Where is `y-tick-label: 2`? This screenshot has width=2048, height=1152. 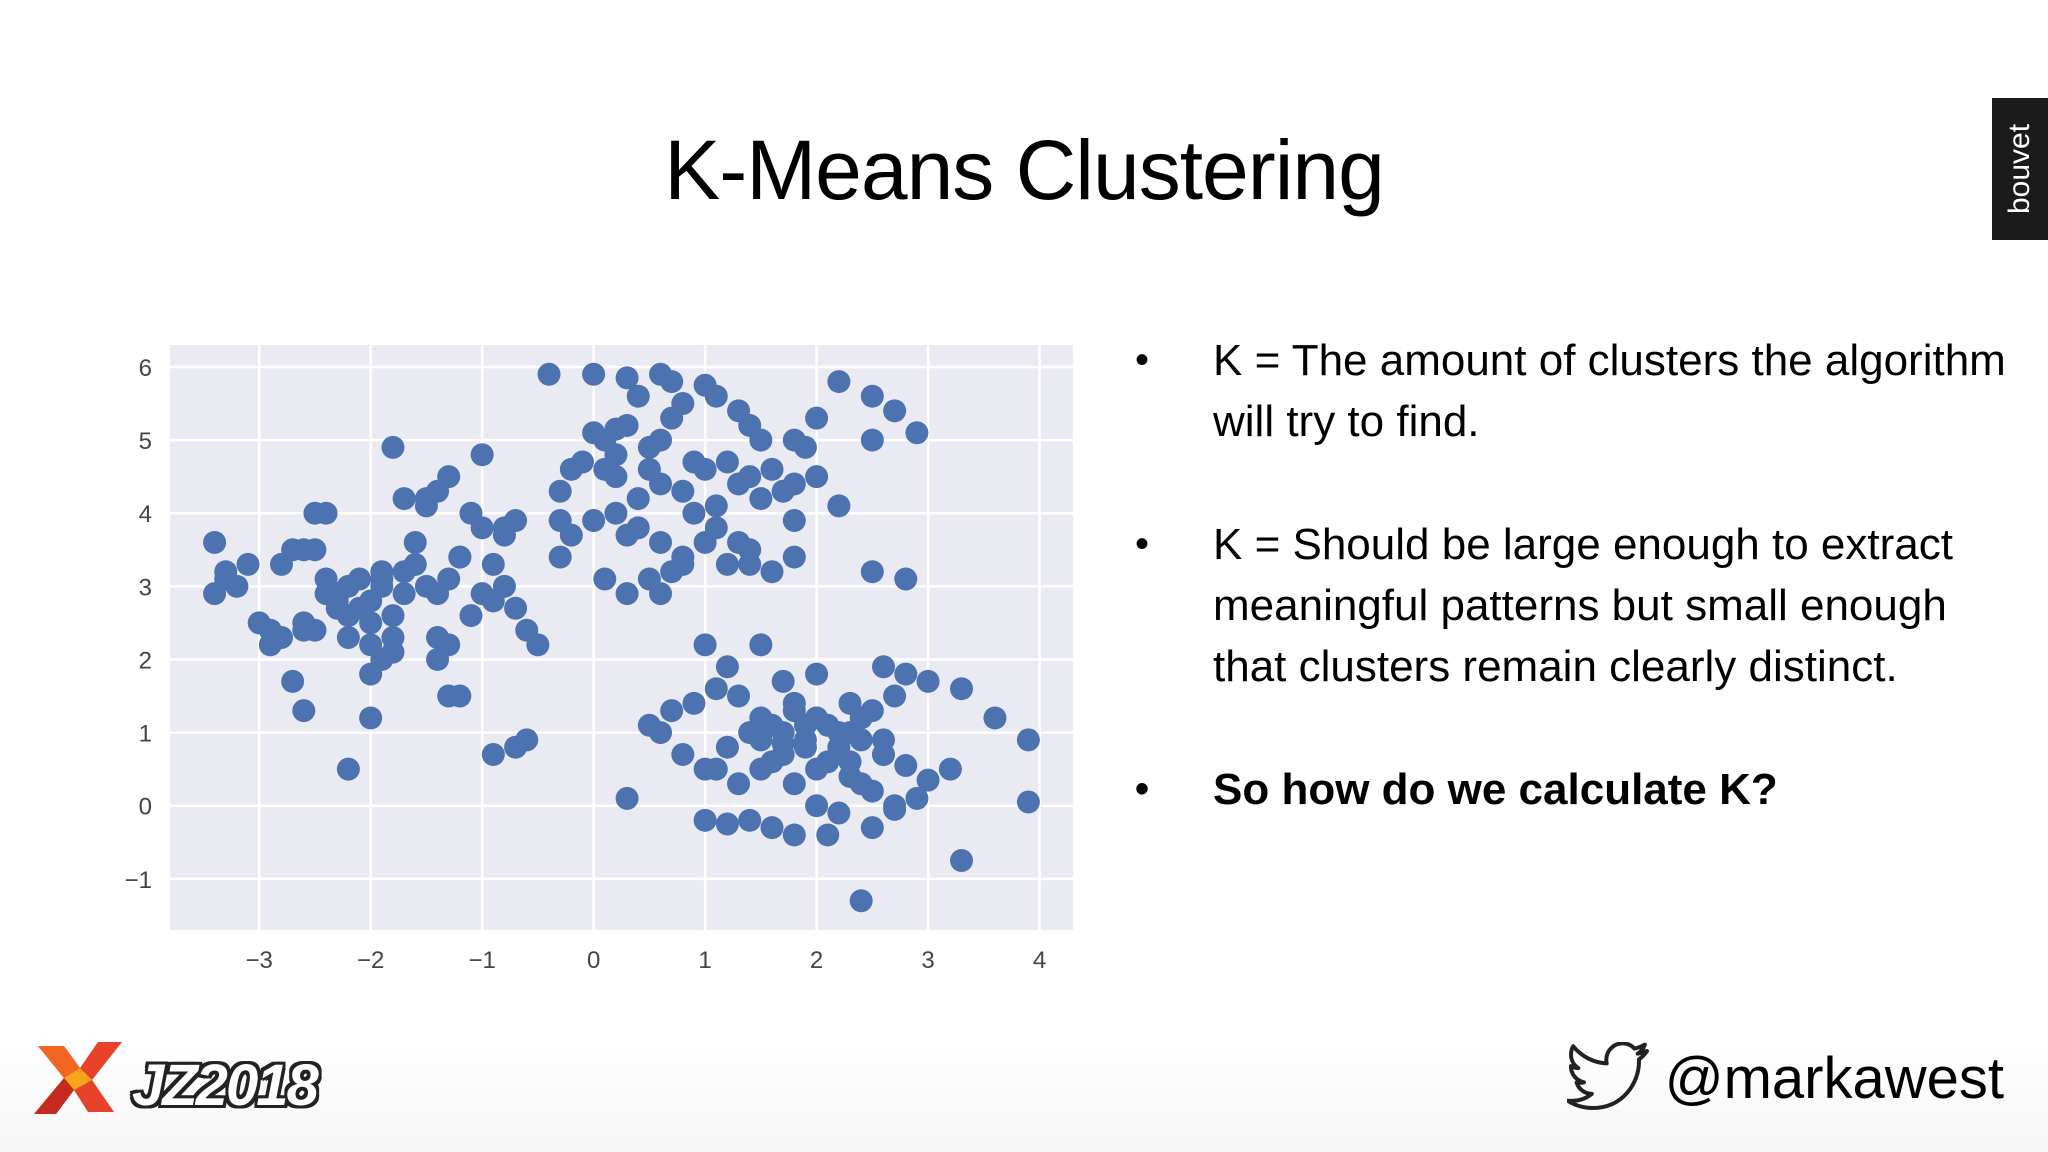
y-tick-label: 2 is located at coordinates (145, 660).